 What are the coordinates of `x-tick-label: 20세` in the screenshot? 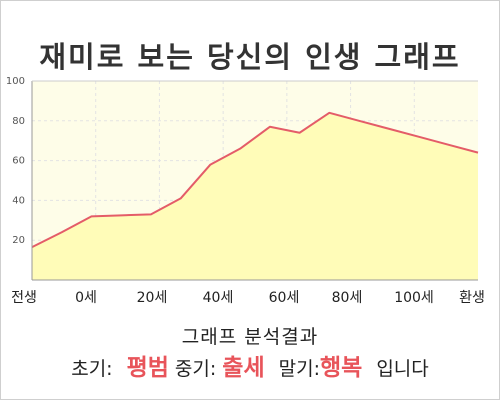 It's located at (152, 298).